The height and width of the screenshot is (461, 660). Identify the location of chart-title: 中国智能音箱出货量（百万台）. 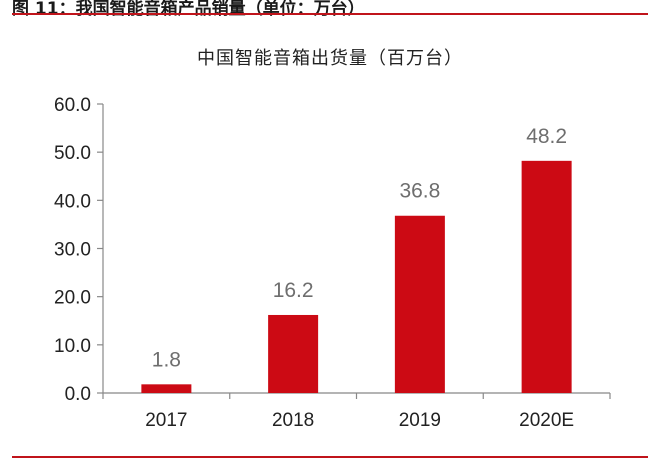
(330, 58).